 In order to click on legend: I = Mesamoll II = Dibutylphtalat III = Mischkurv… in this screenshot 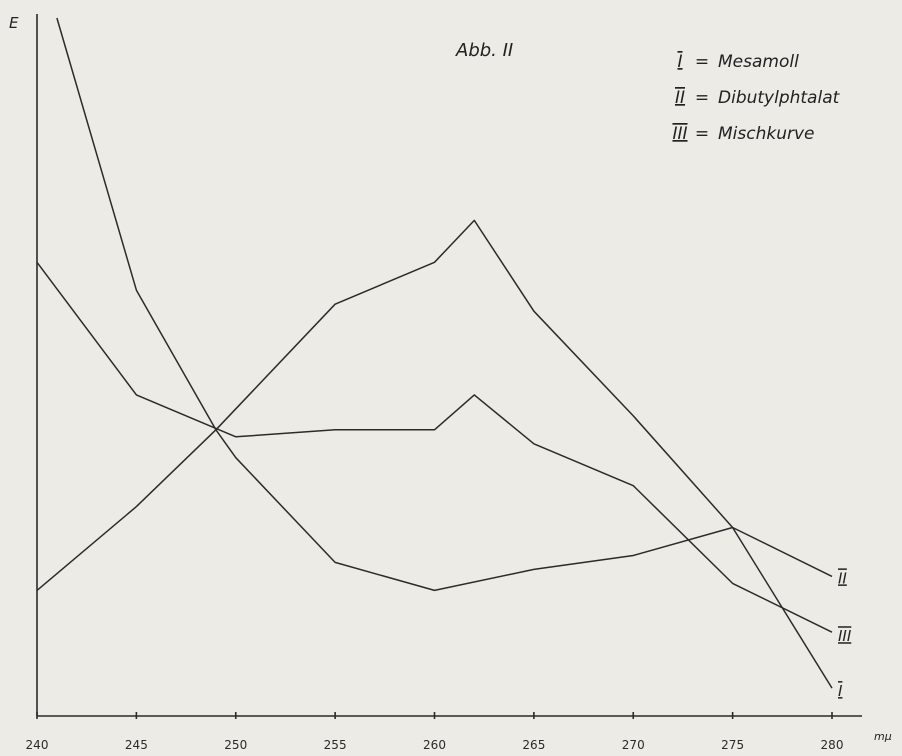, I will do `click(756, 98)`.